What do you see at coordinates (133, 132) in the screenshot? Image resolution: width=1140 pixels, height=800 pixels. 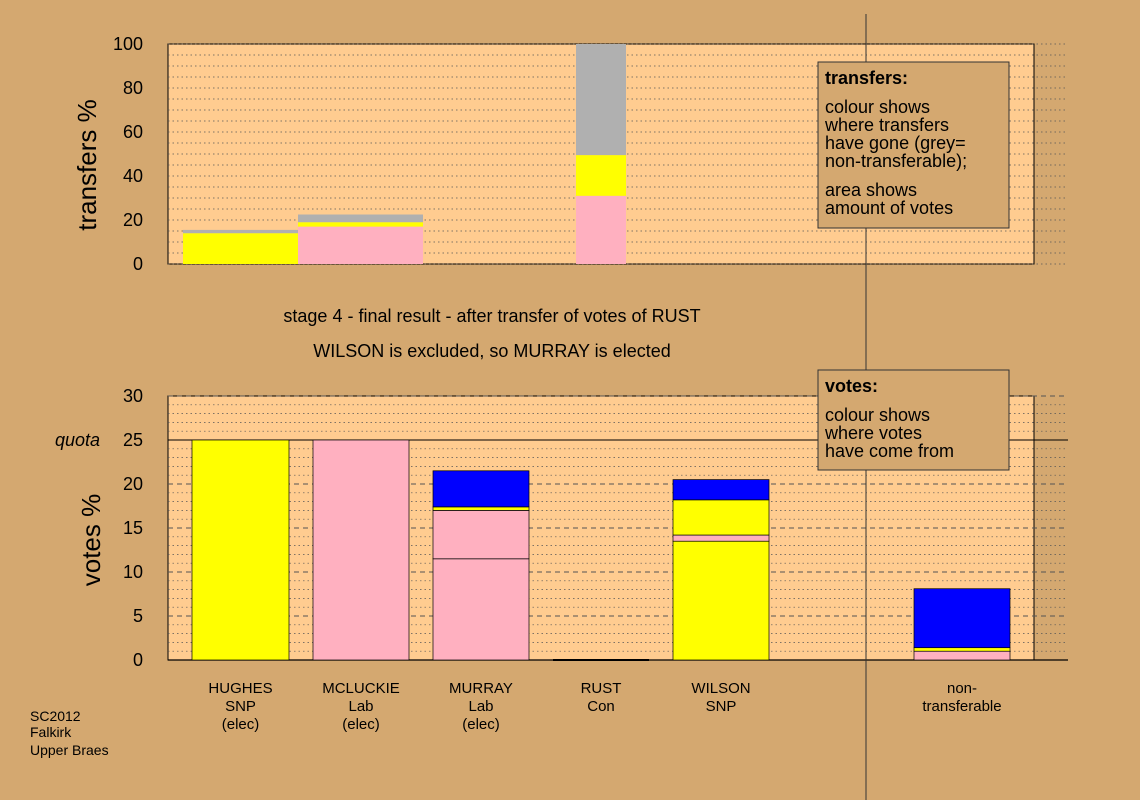 I see `y-tick-label: 60` at bounding box center [133, 132].